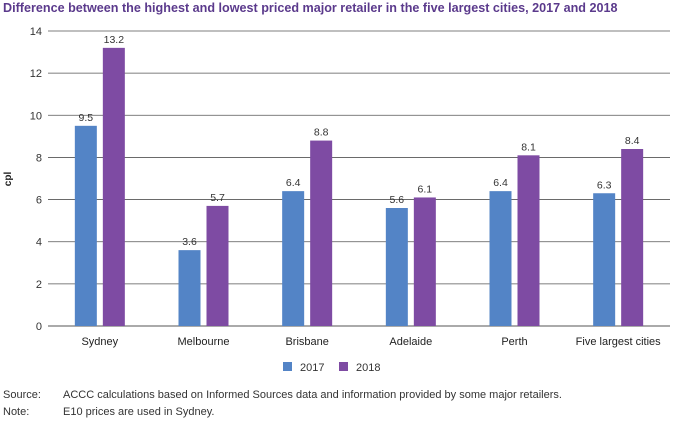 Image resolution: width=679 pixels, height=424 pixels. I want to click on source-key: Source:, so click(22, 395).